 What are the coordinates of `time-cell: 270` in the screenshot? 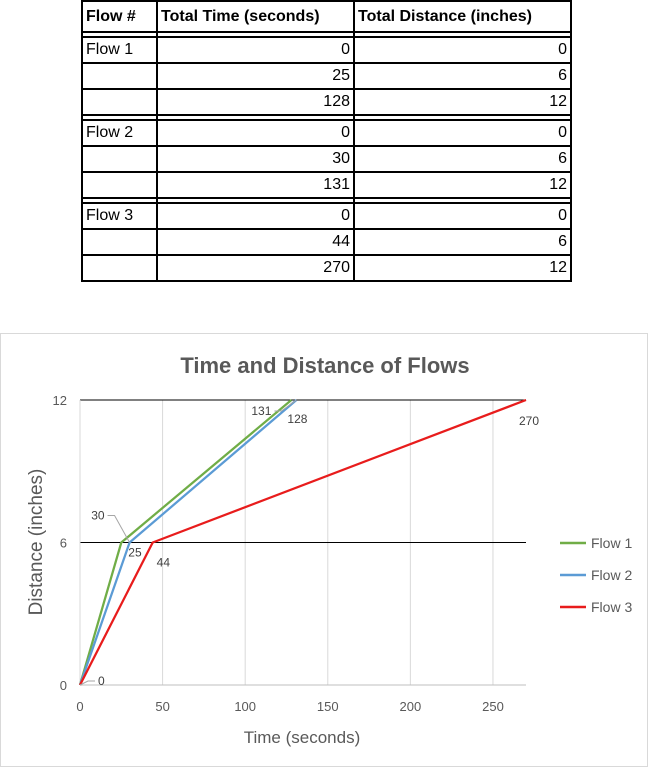 It's located at (255, 268).